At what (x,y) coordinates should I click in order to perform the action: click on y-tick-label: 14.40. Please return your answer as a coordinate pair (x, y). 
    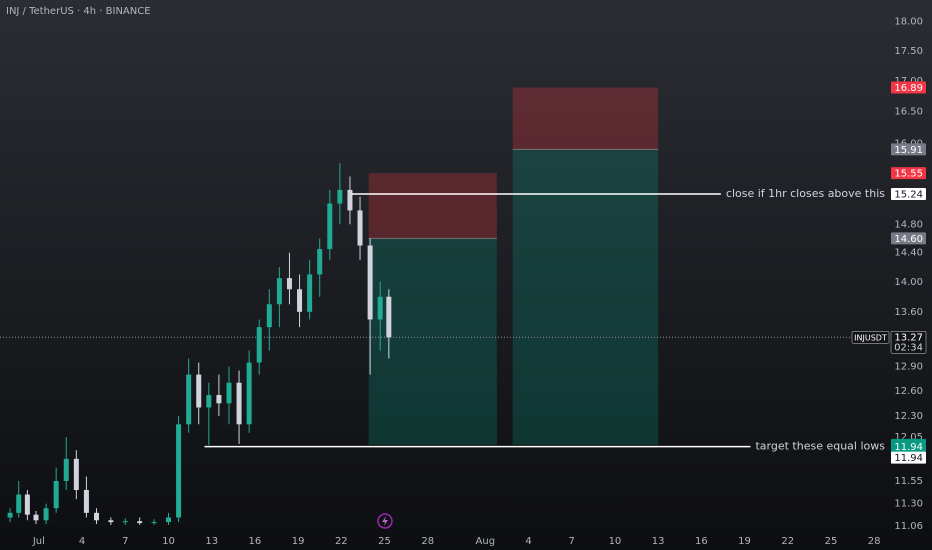
    Looking at the image, I should click on (908, 253).